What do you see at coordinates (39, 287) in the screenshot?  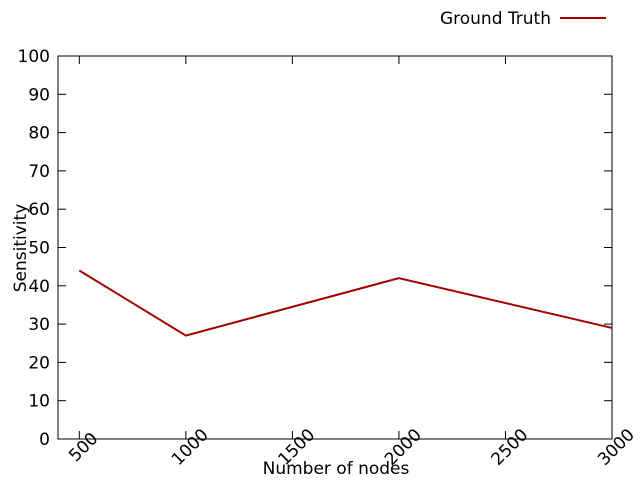 I see `y-tick-label: 40` at bounding box center [39, 287].